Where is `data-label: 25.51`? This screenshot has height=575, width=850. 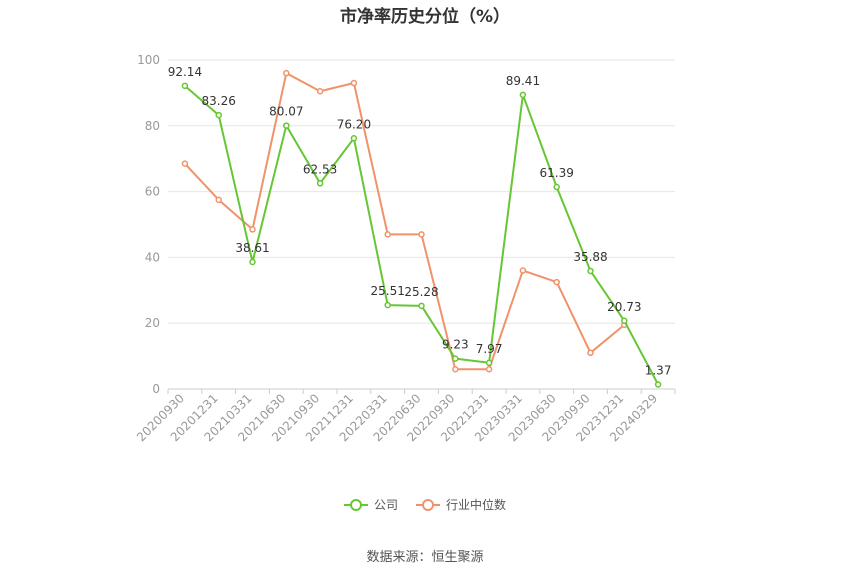 data-label: 25.51 is located at coordinates (388, 291).